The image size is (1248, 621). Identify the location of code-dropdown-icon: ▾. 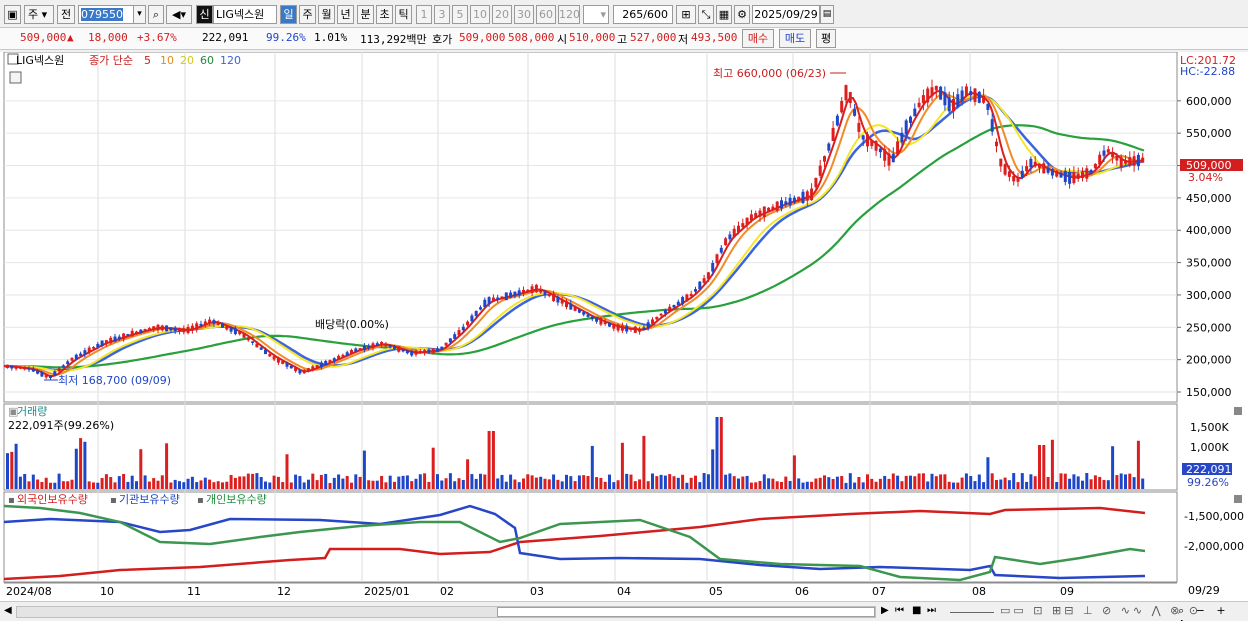
(139, 14).